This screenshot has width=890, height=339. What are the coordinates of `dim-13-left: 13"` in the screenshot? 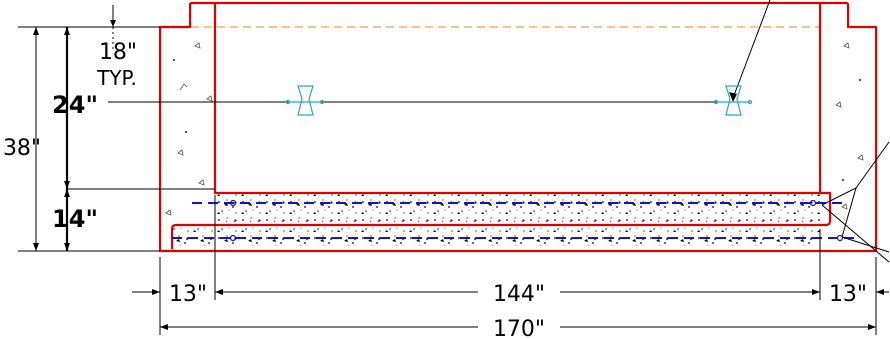 It's located at (188, 294).